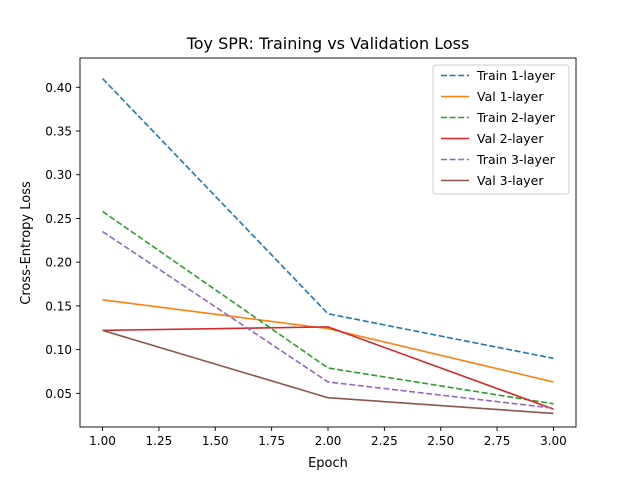 The width and height of the screenshot is (640, 480). What do you see at coordinates (58, 132) in the screenshot?
I see `y-tick-label: 0.35` at bounding box center [58, 132].